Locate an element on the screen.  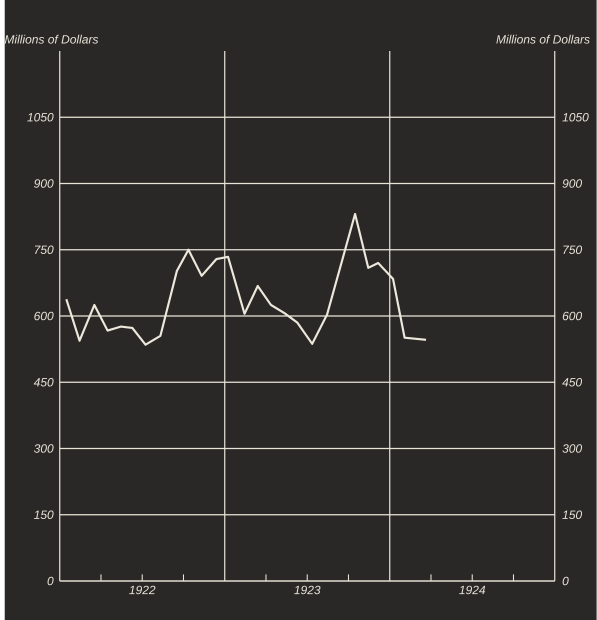
y-tick-label: 300 is located at coordinates (44, 448).